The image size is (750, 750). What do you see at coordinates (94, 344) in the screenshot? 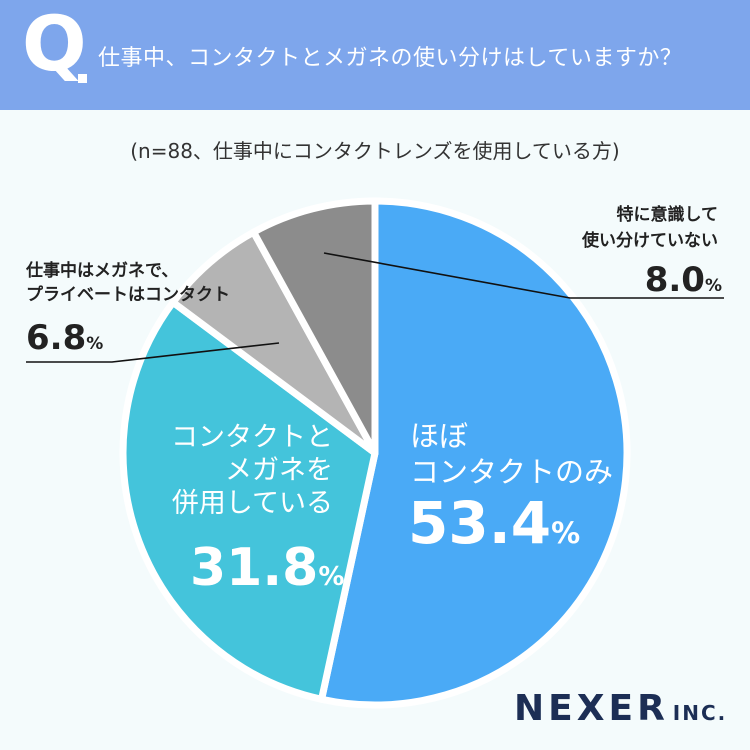
I see `slice-3-value-unit: %` at bounding box center [94, 344].